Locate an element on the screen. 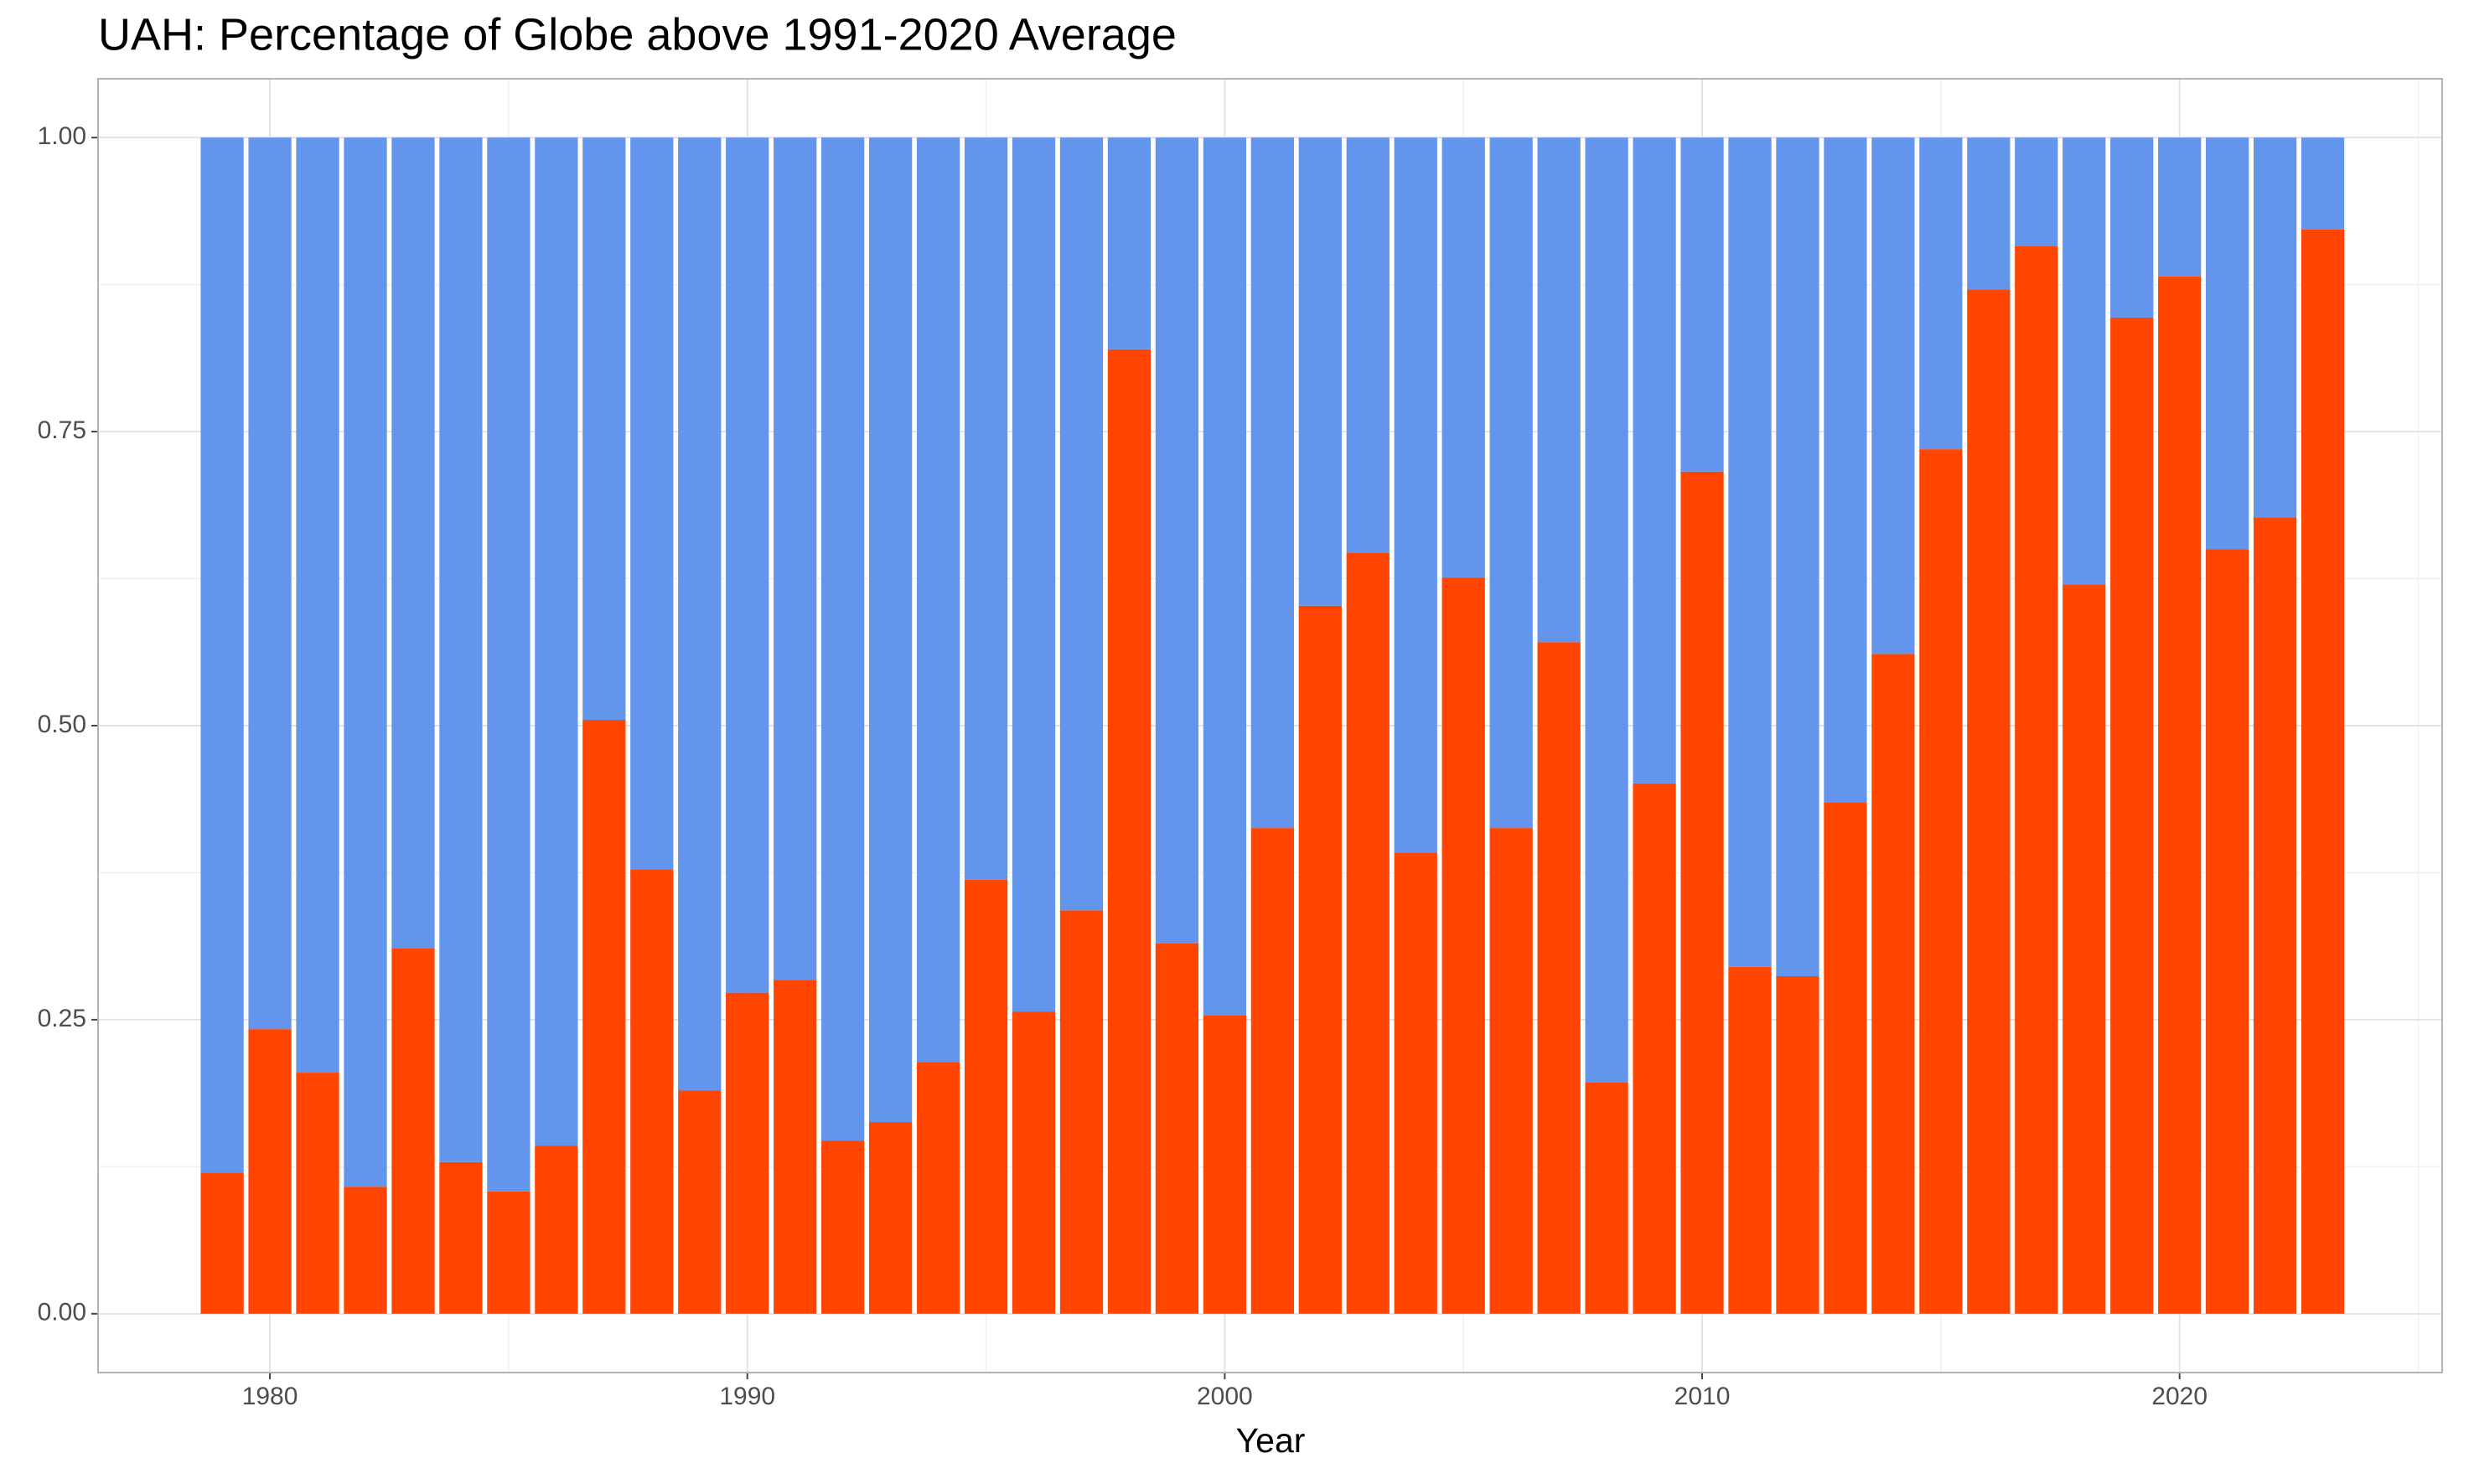 The image size is (2474, 1484). y-tick-label: 0.25 is located at coordinates (62, 1018).